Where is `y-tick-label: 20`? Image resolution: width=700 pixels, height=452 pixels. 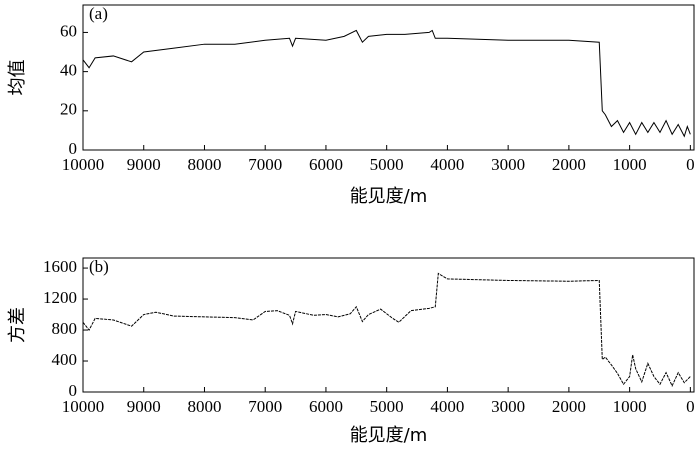 y-tick-label: 20 is located at coordinates (68, 109).